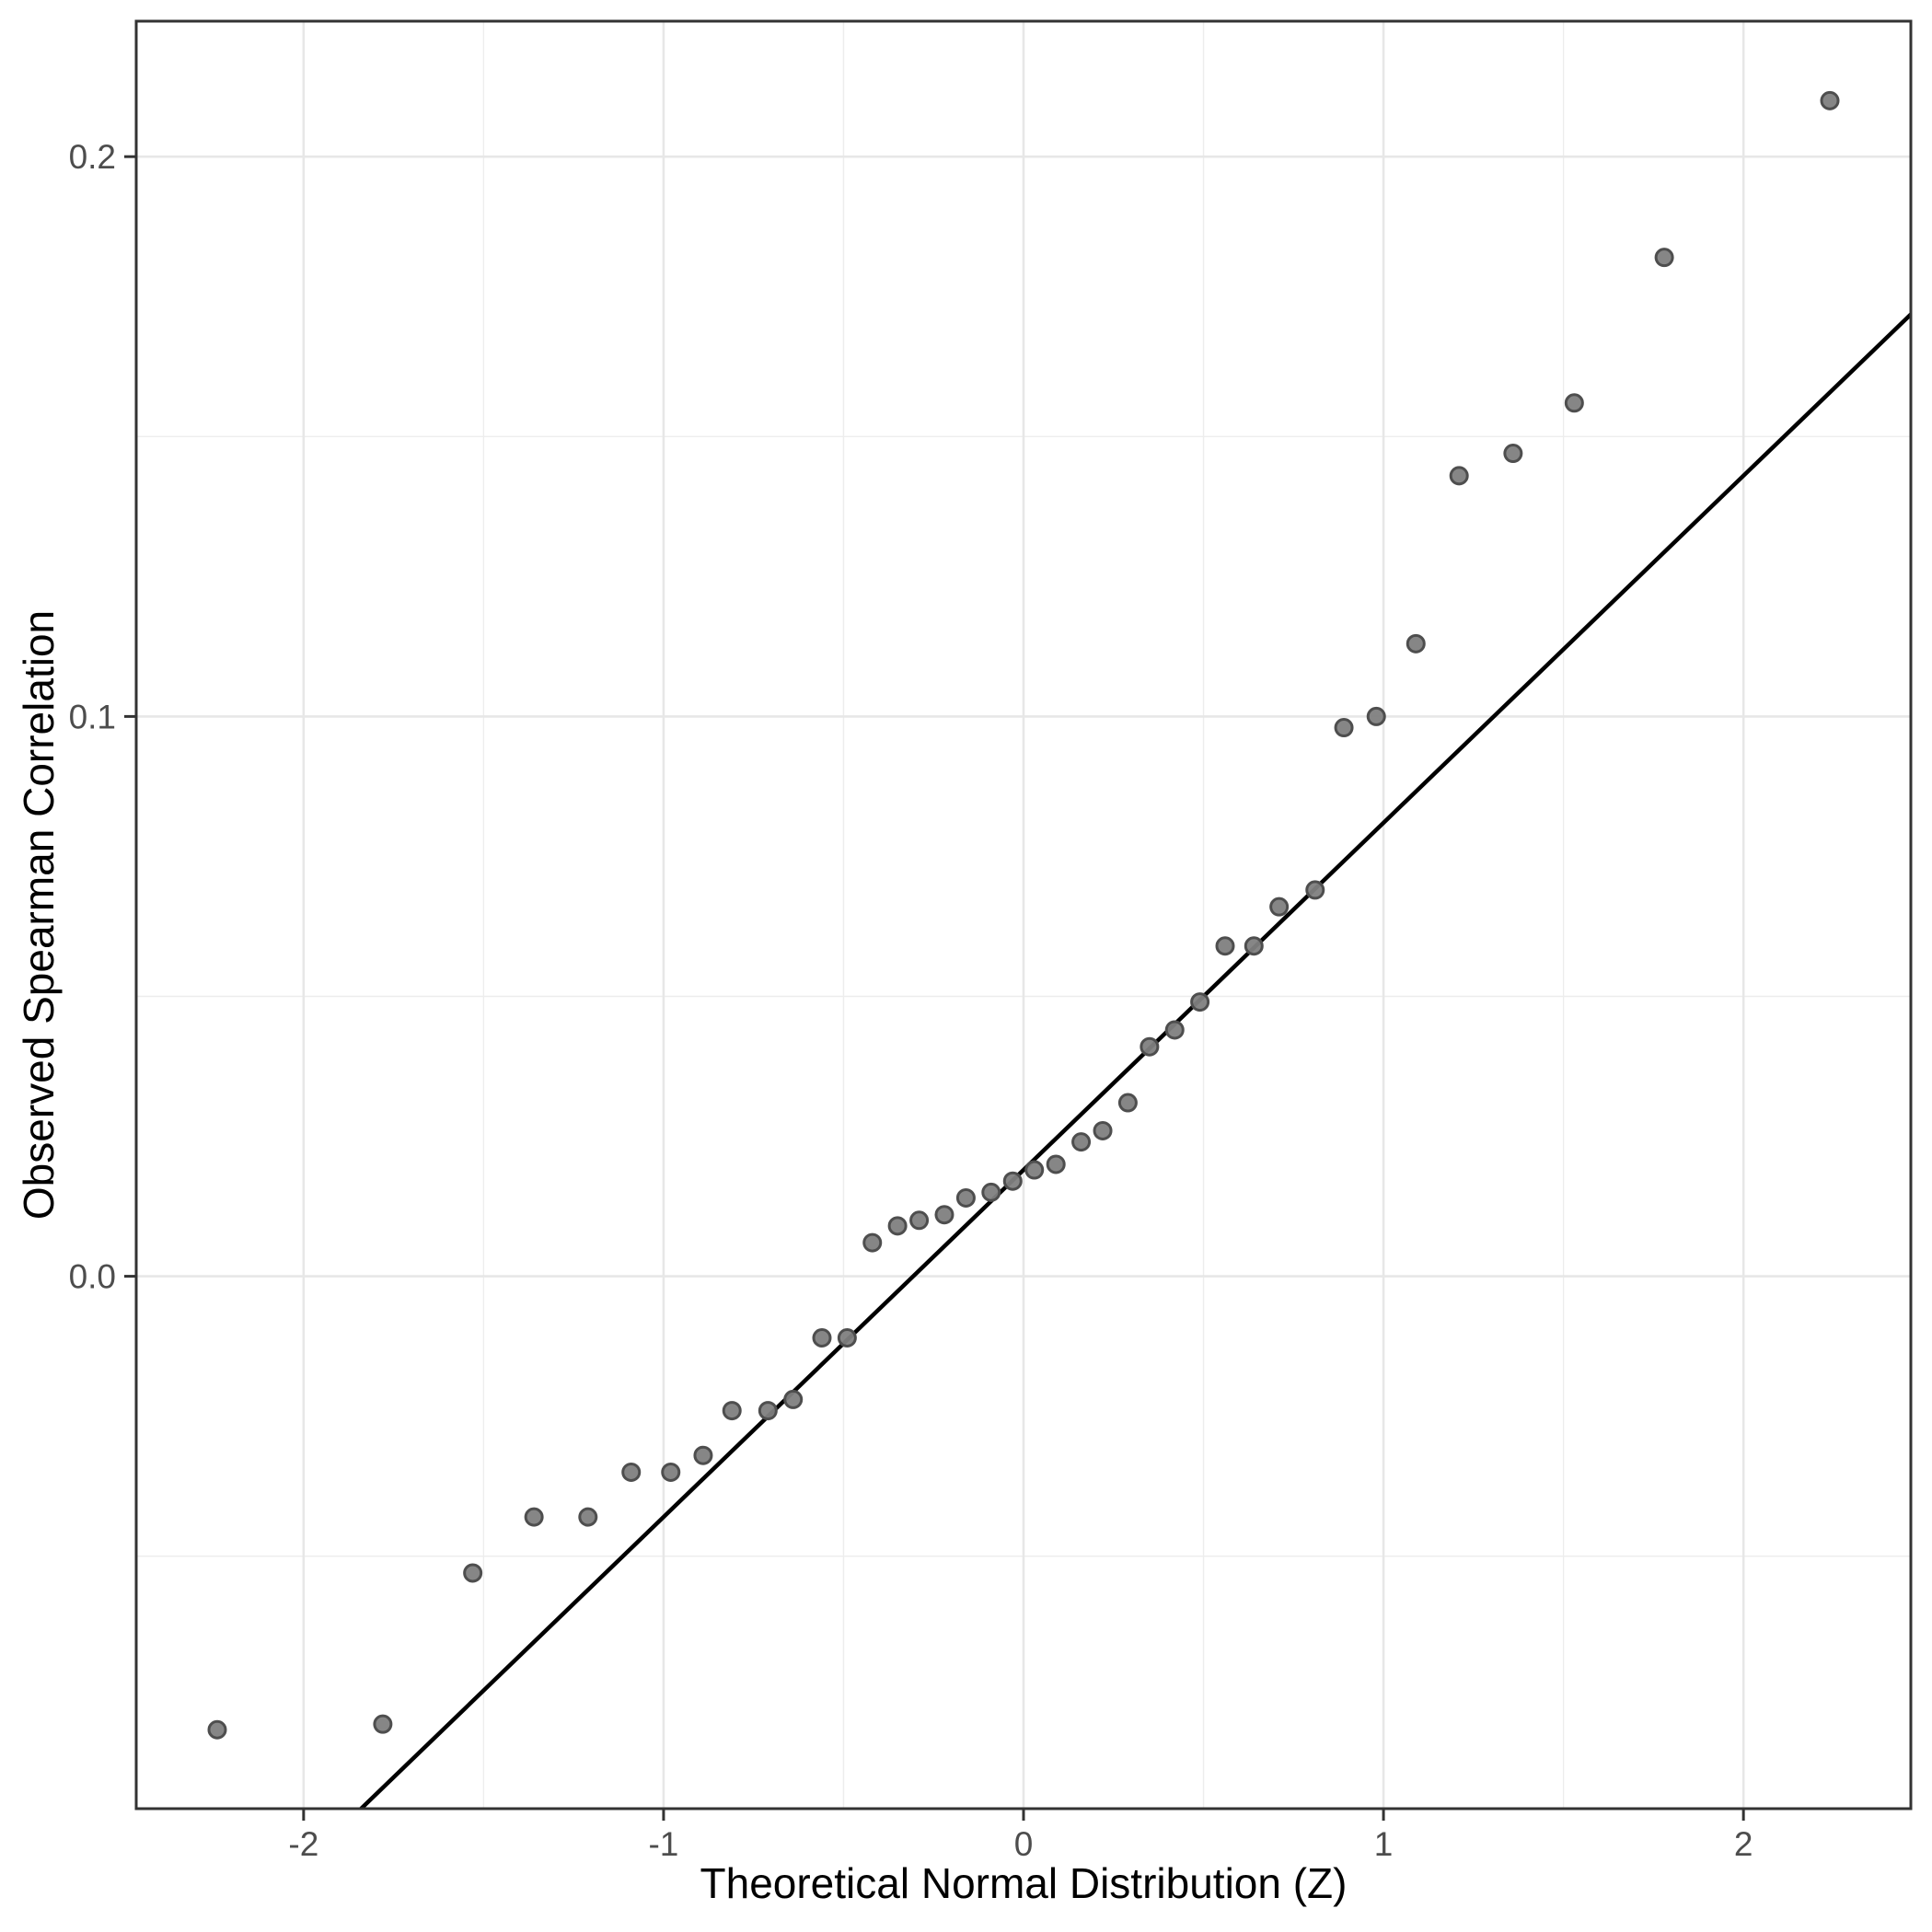  I want to click on y-axis-title: Observed Spearman Correlation, so click(39, 915).